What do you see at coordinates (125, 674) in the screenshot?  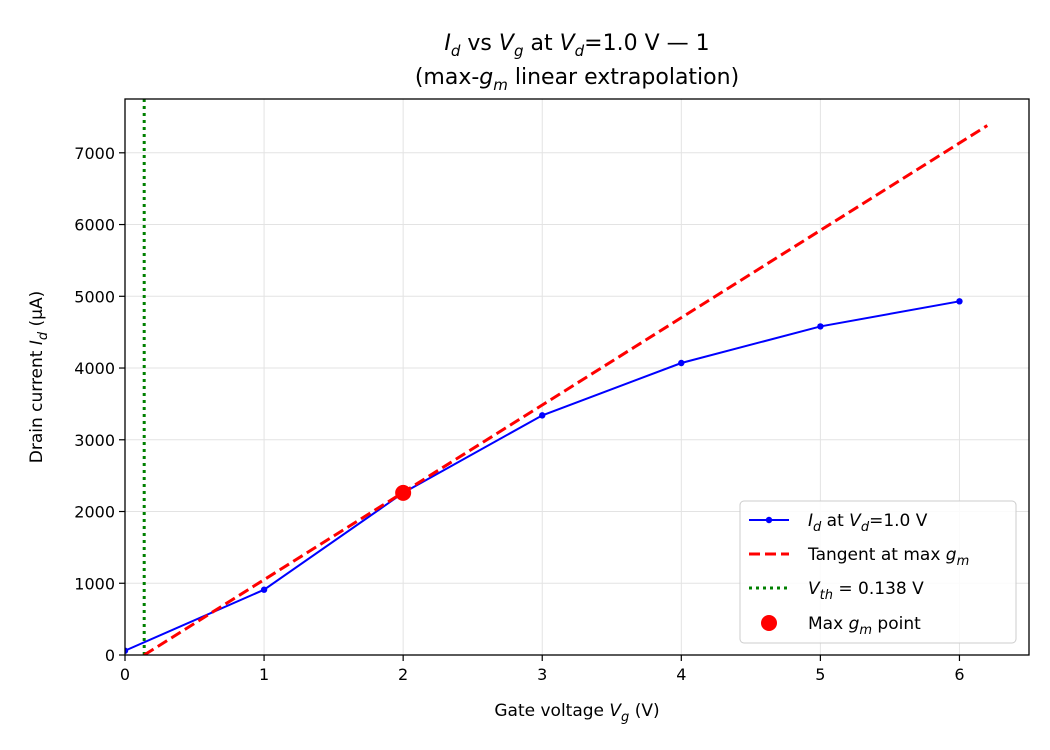 I see `x-tick-label: 0` at bounding box center [125, 674].